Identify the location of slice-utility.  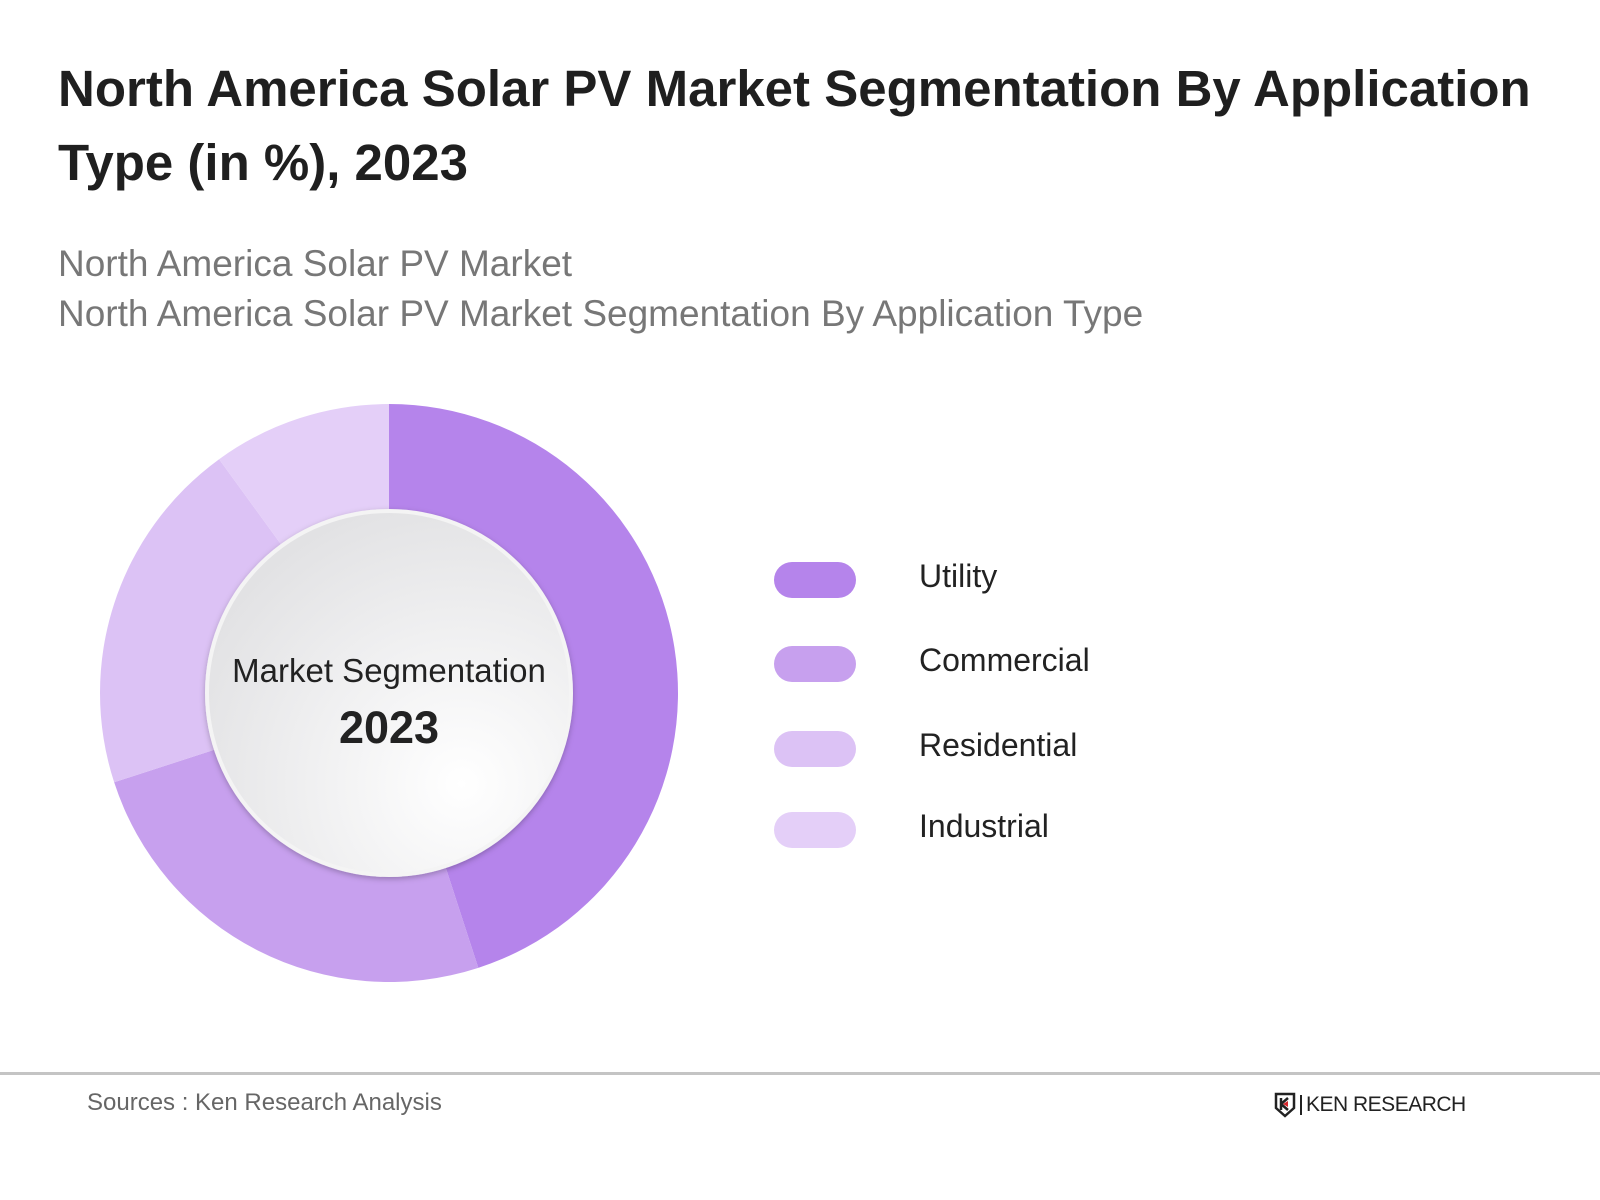
(534, 686).